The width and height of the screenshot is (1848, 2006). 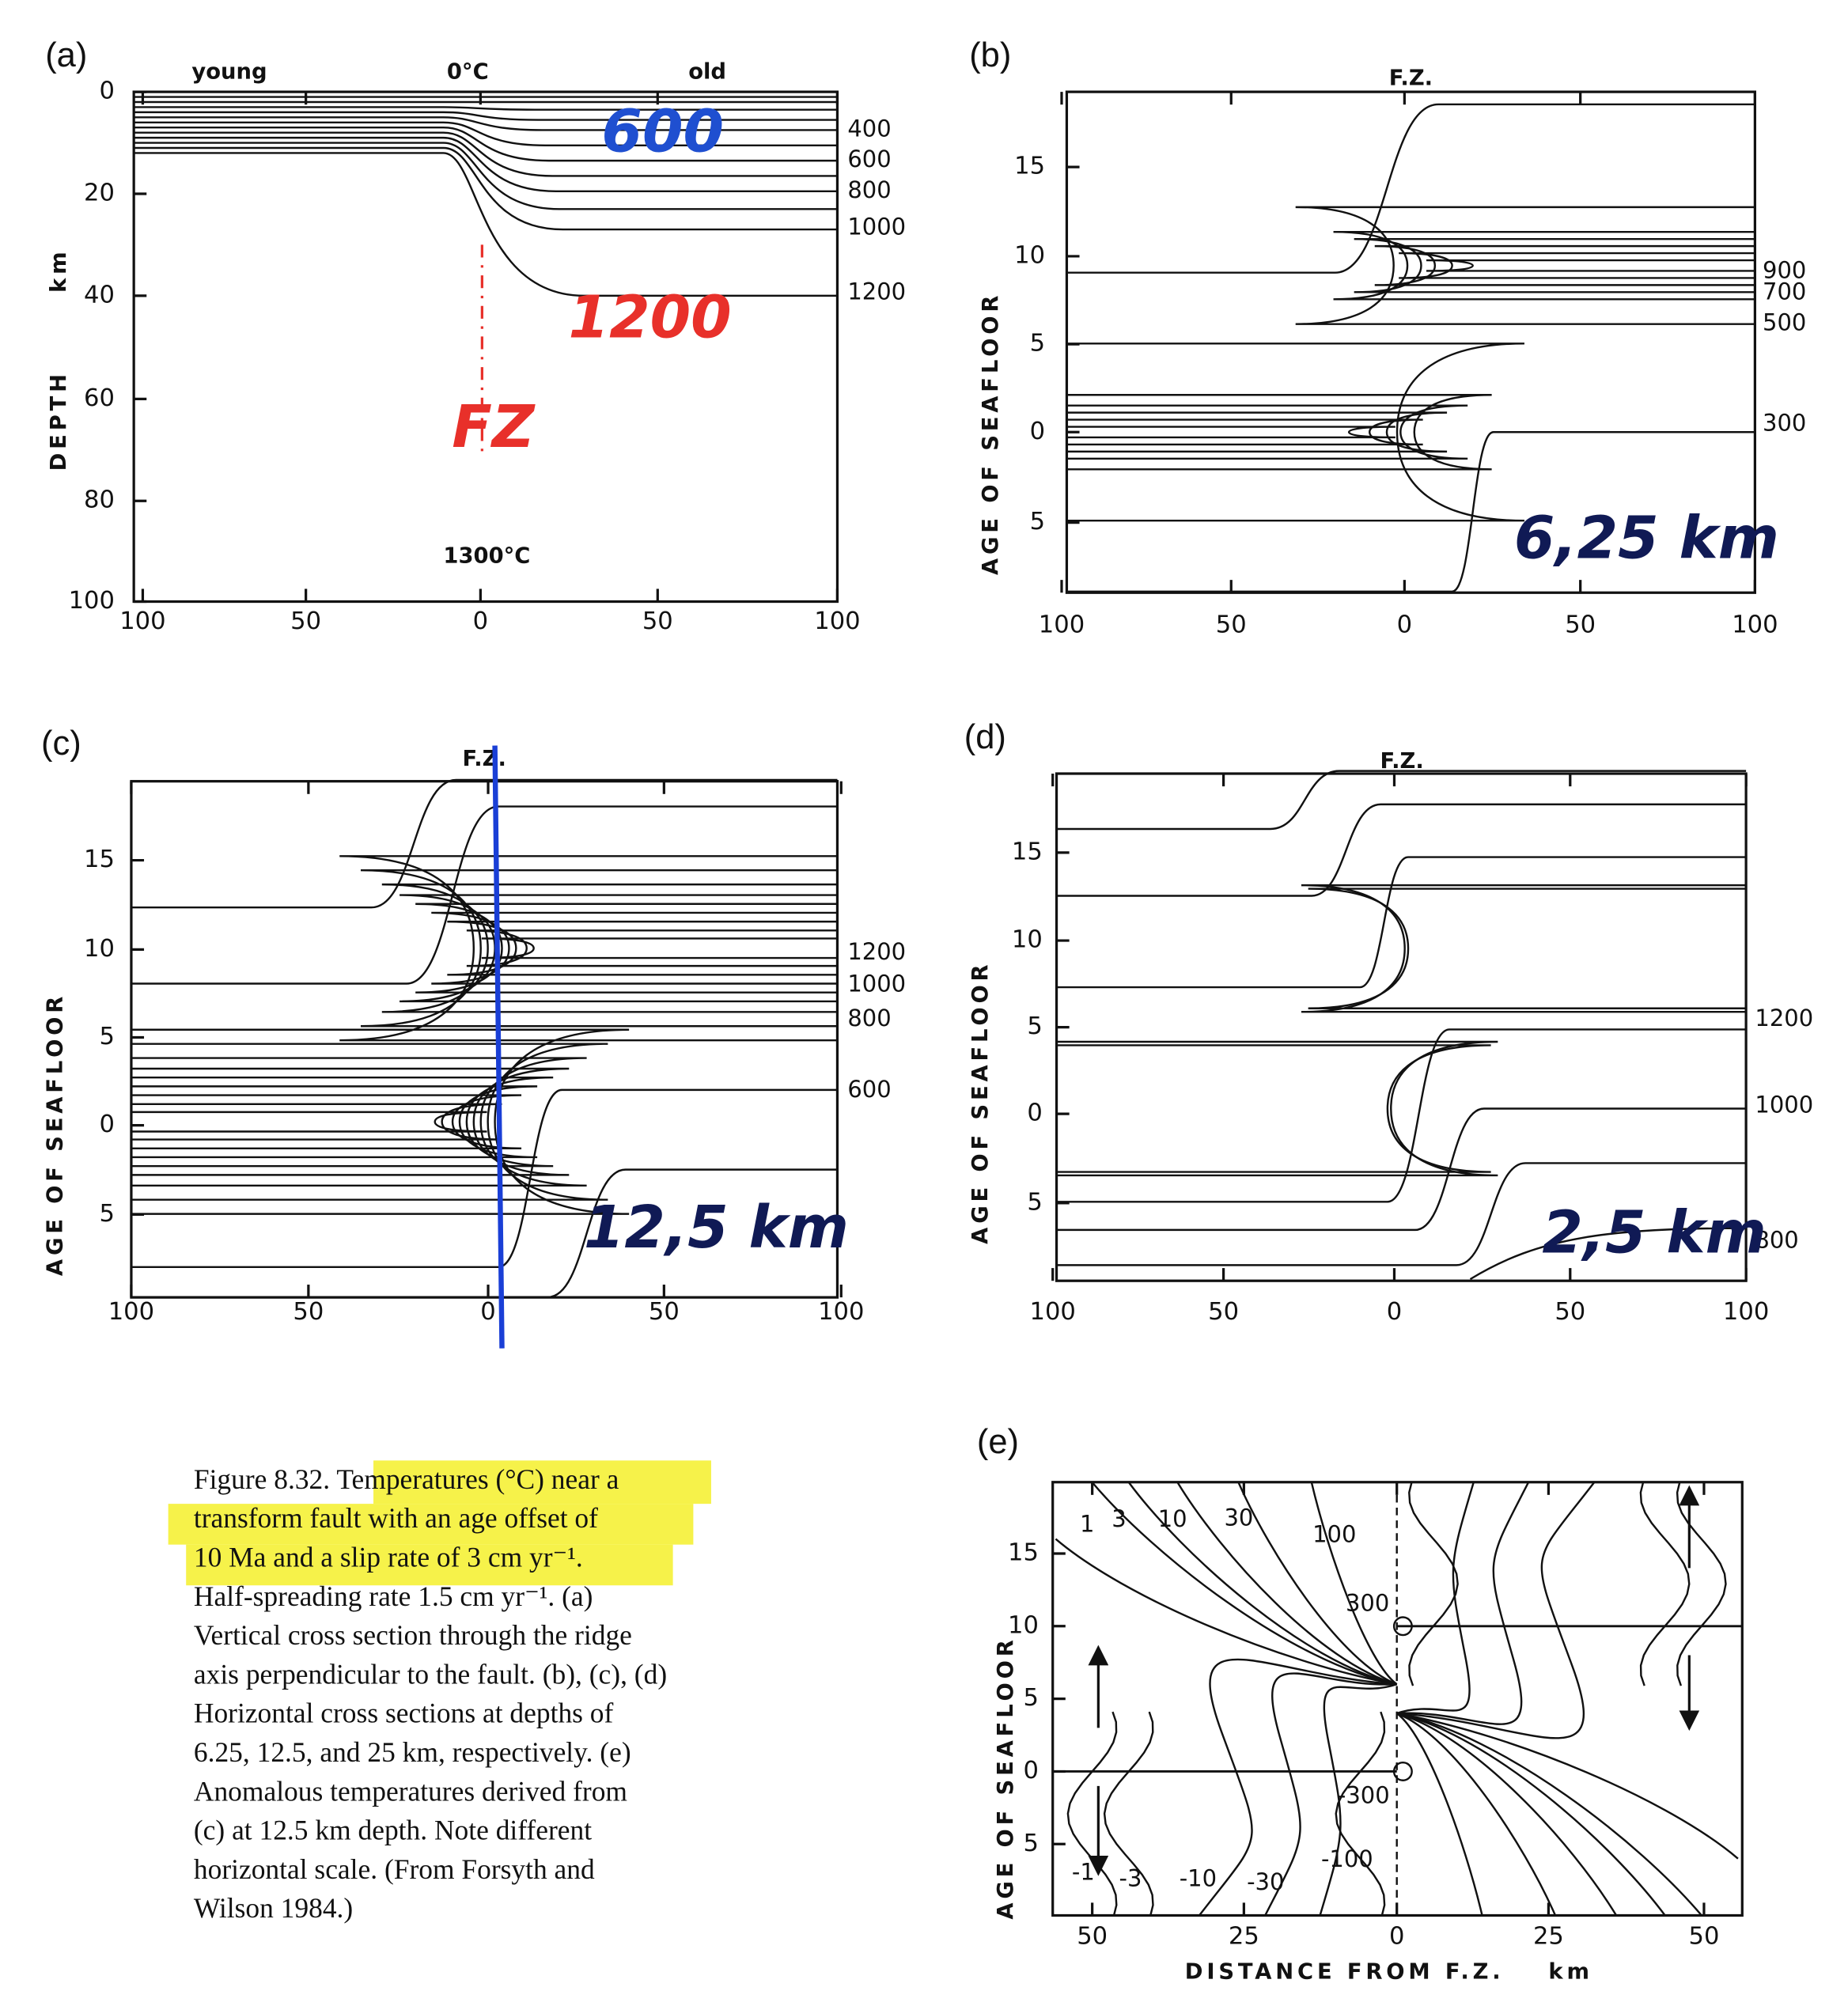 I want to click on caption-line: Wilson 1984.), so click(x=274, y=1908).